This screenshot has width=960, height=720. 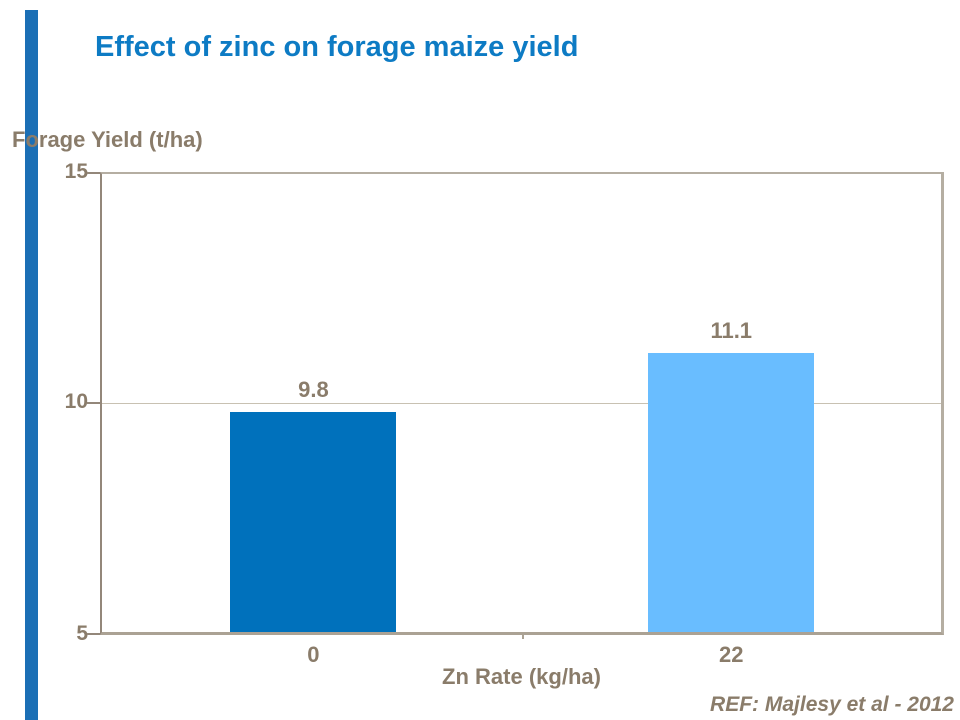 What do you see at coordinates (337, 47) in the screenshot?
I see `chart-title: Effect of zinc on forage maize yield` at bounding box center [337, 47].